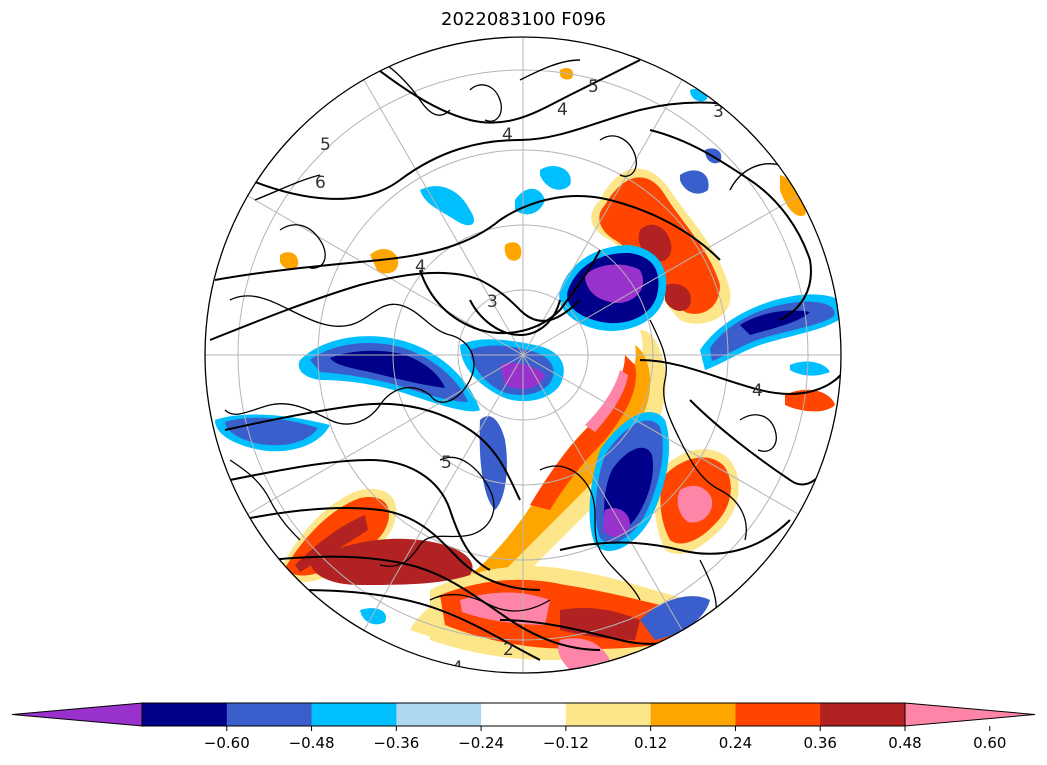  I want to click on colorbar-tick-label: −0.24, so click(481, 743).